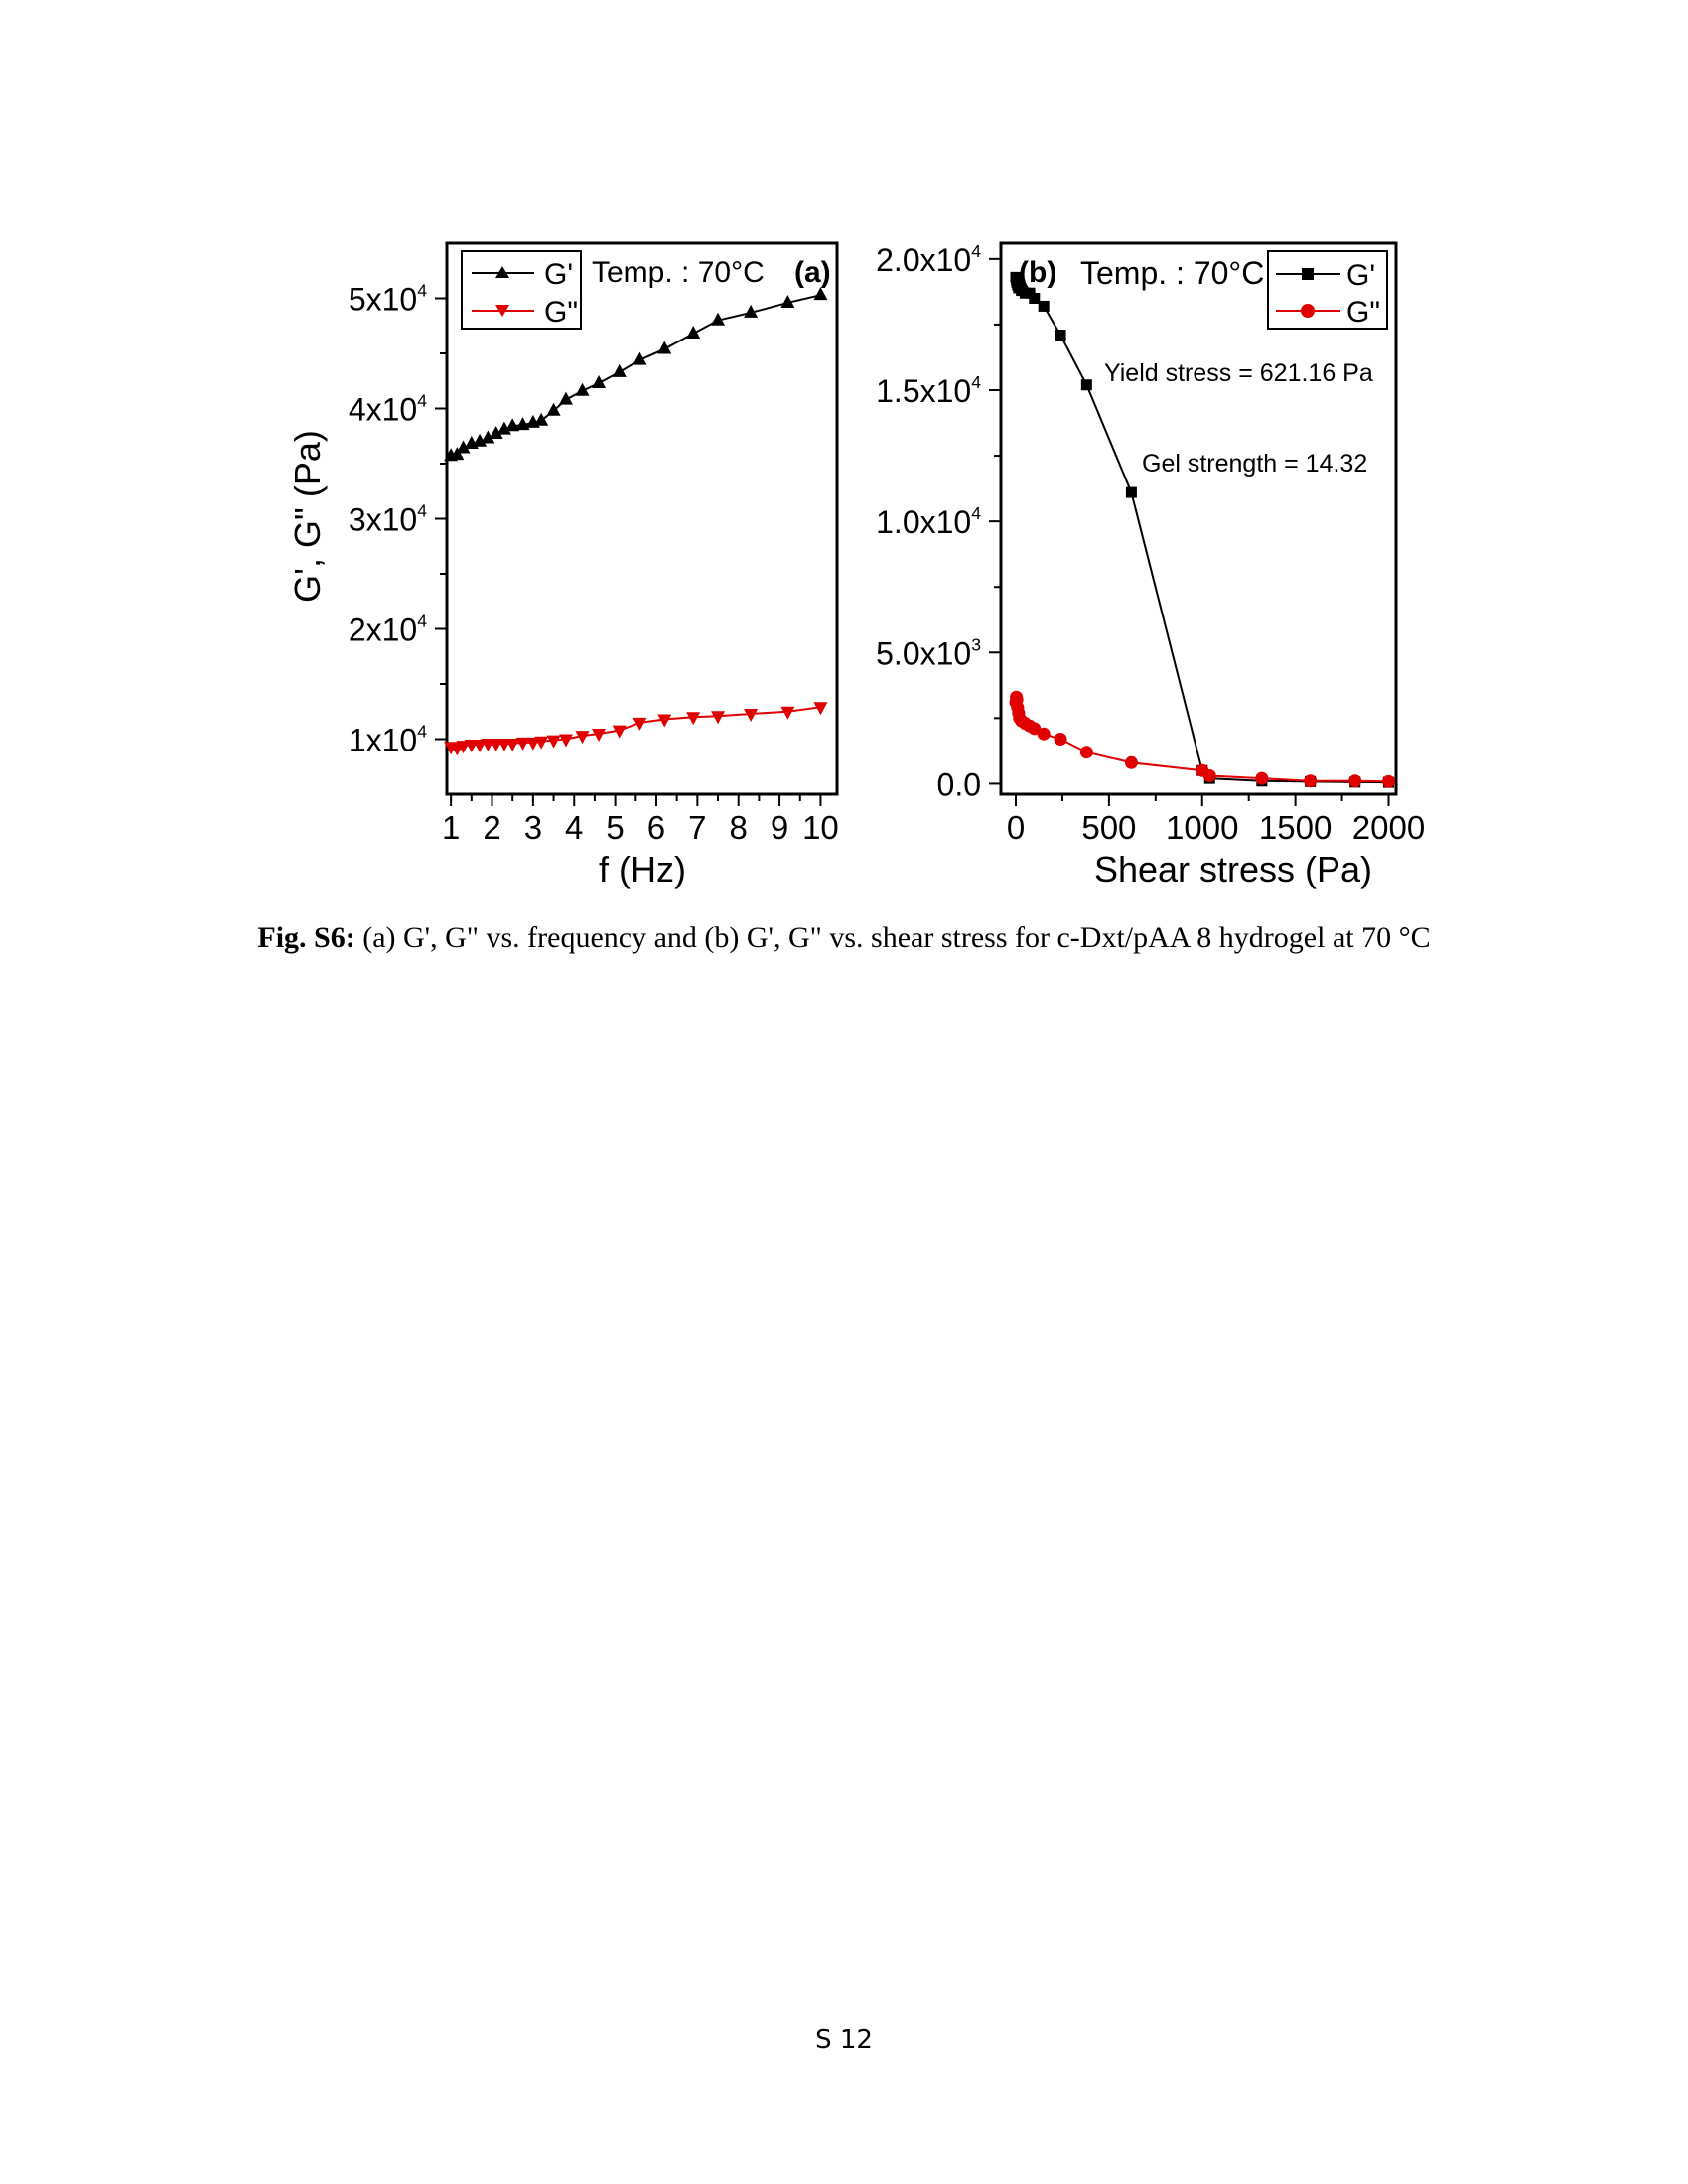  Describe the element at coordinates (642, 869) in the screenshot. I see `panel-a-x-axis-label: f (Hz)` at that location.